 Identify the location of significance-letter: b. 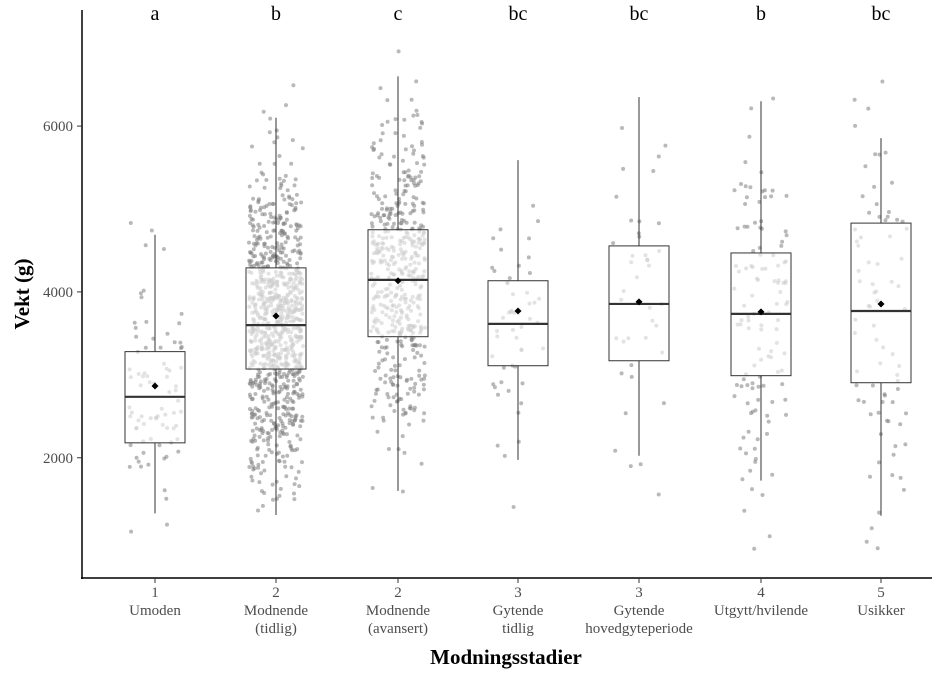
(276, 14).